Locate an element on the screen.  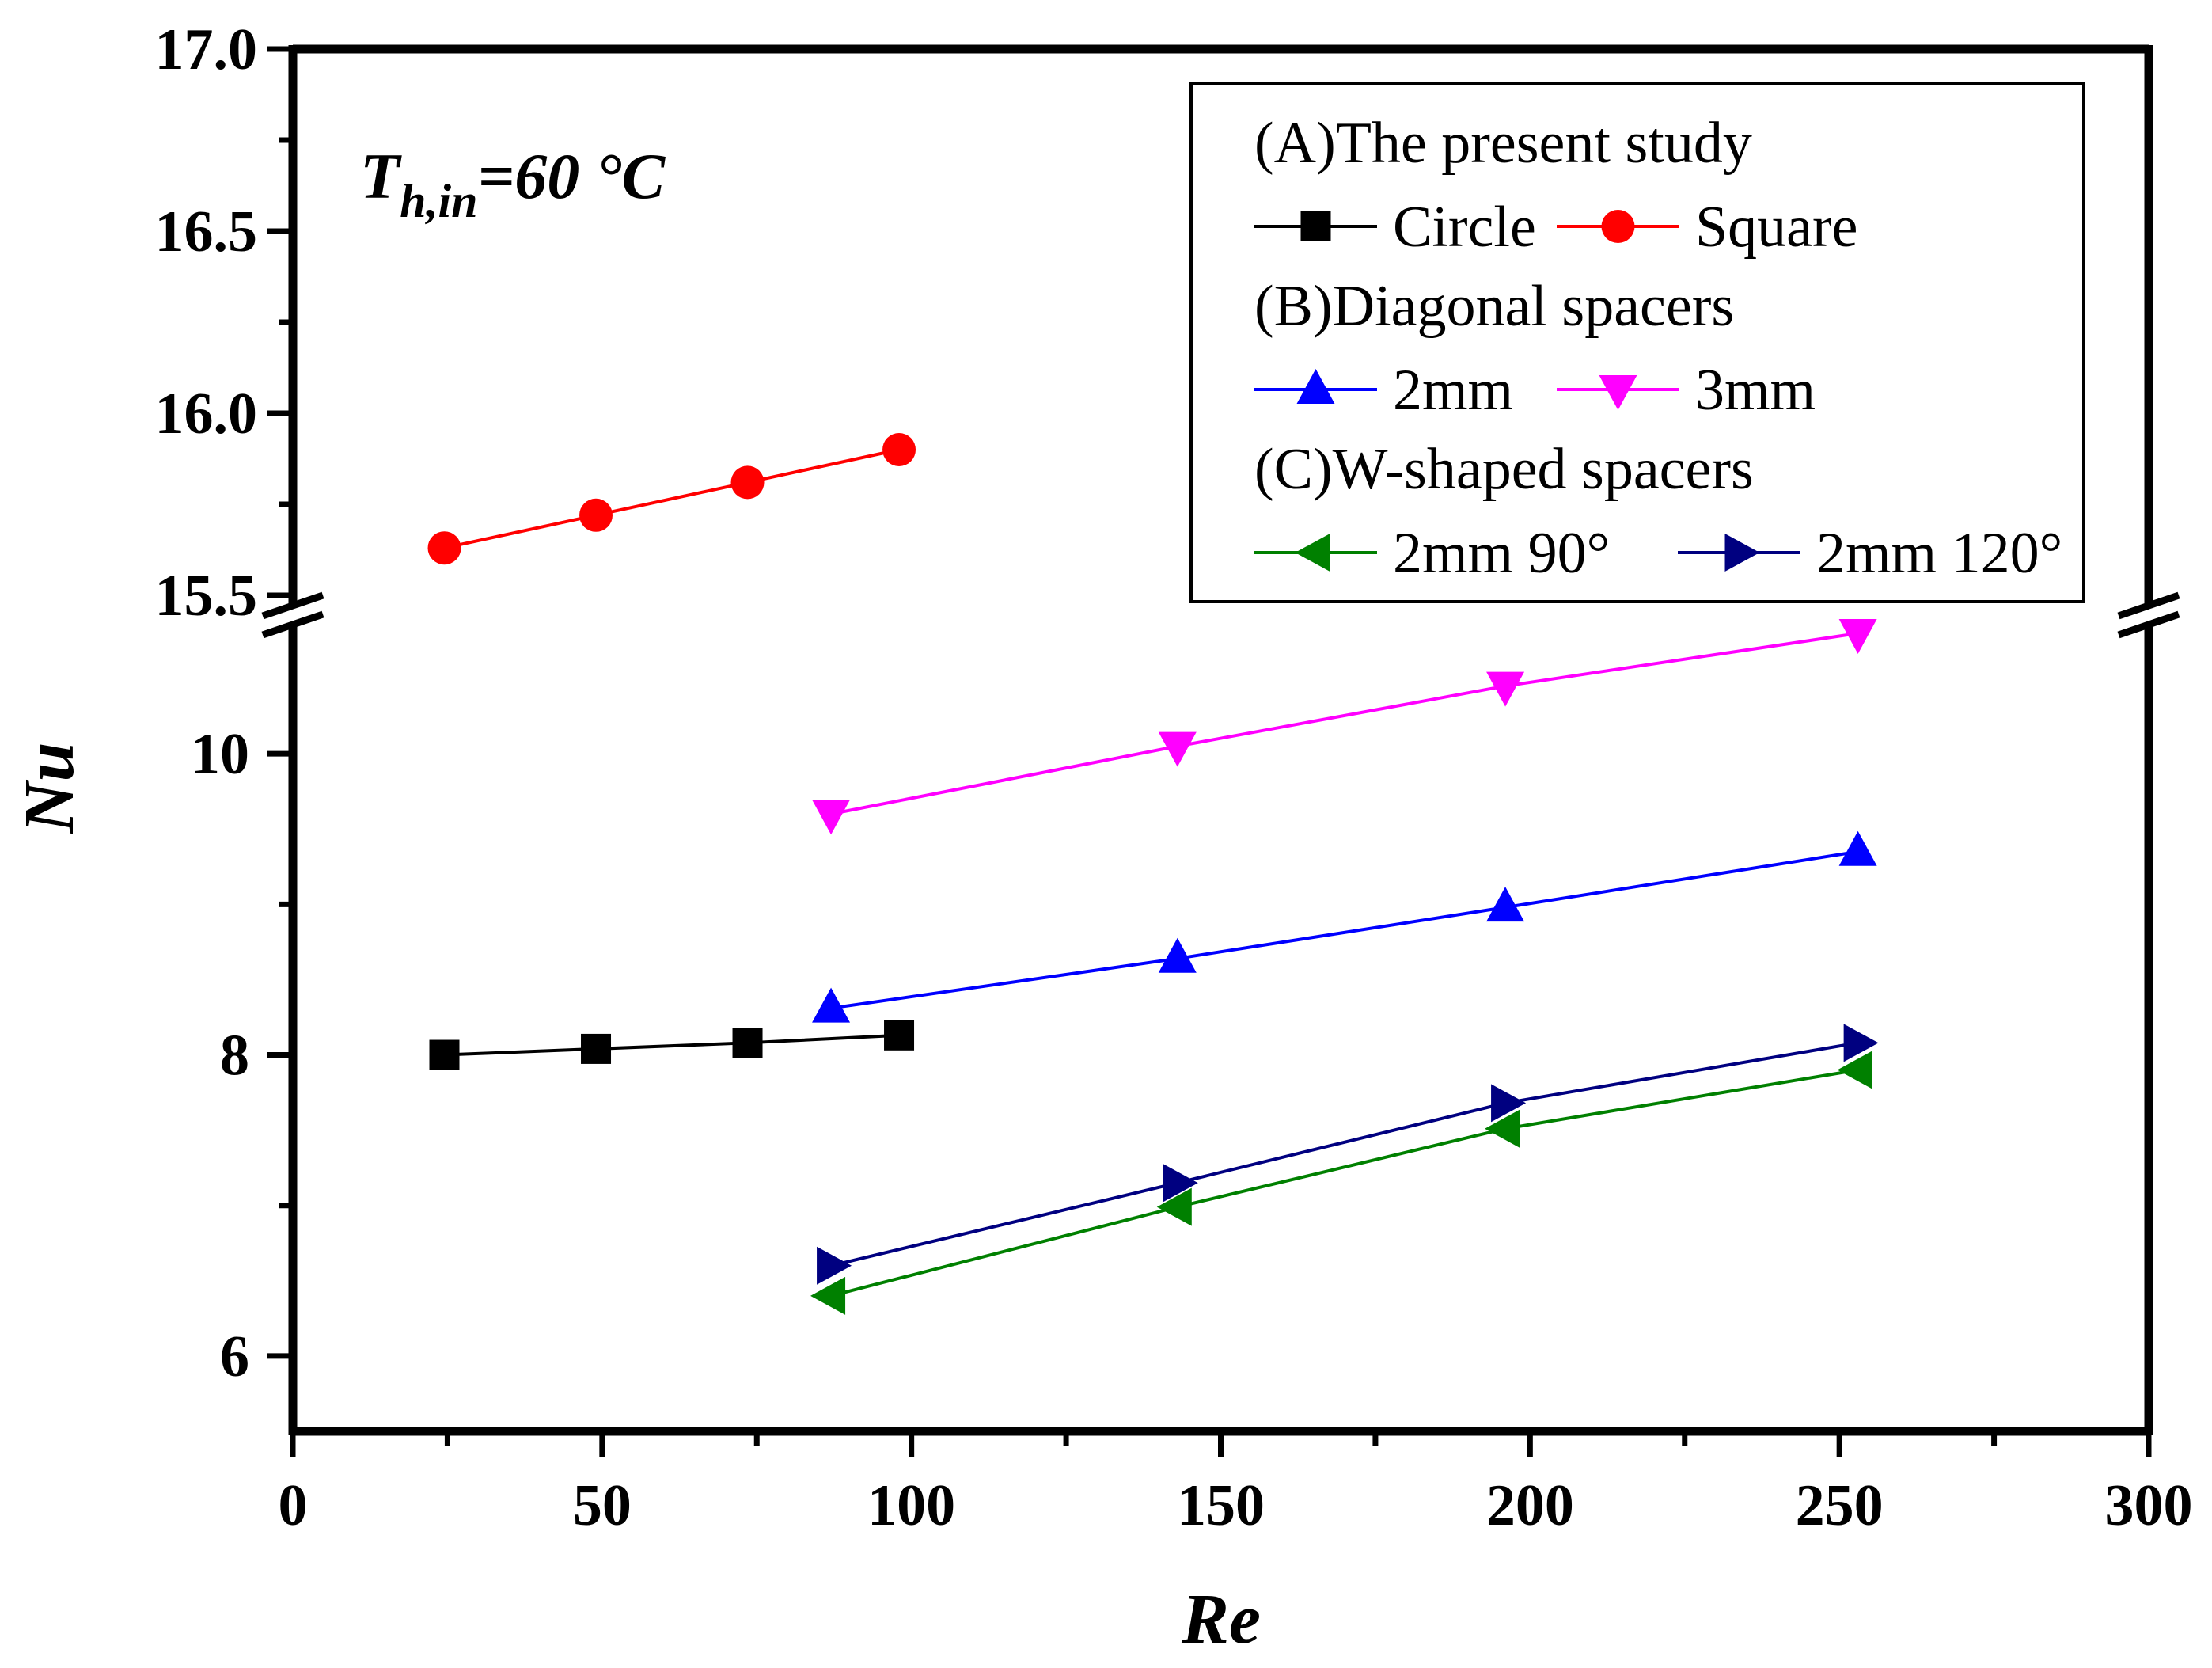
series-square is located at coordinates (671, 499).